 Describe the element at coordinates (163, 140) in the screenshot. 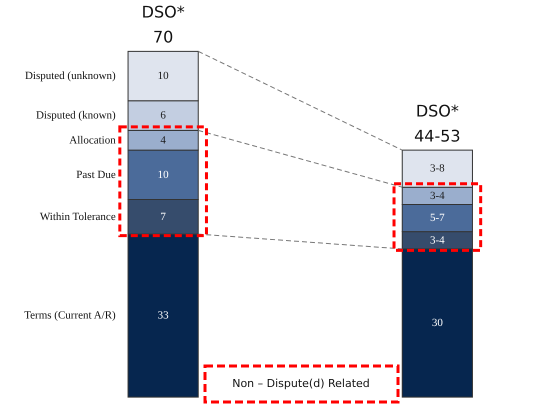

I see `data-label: 4` at that location.